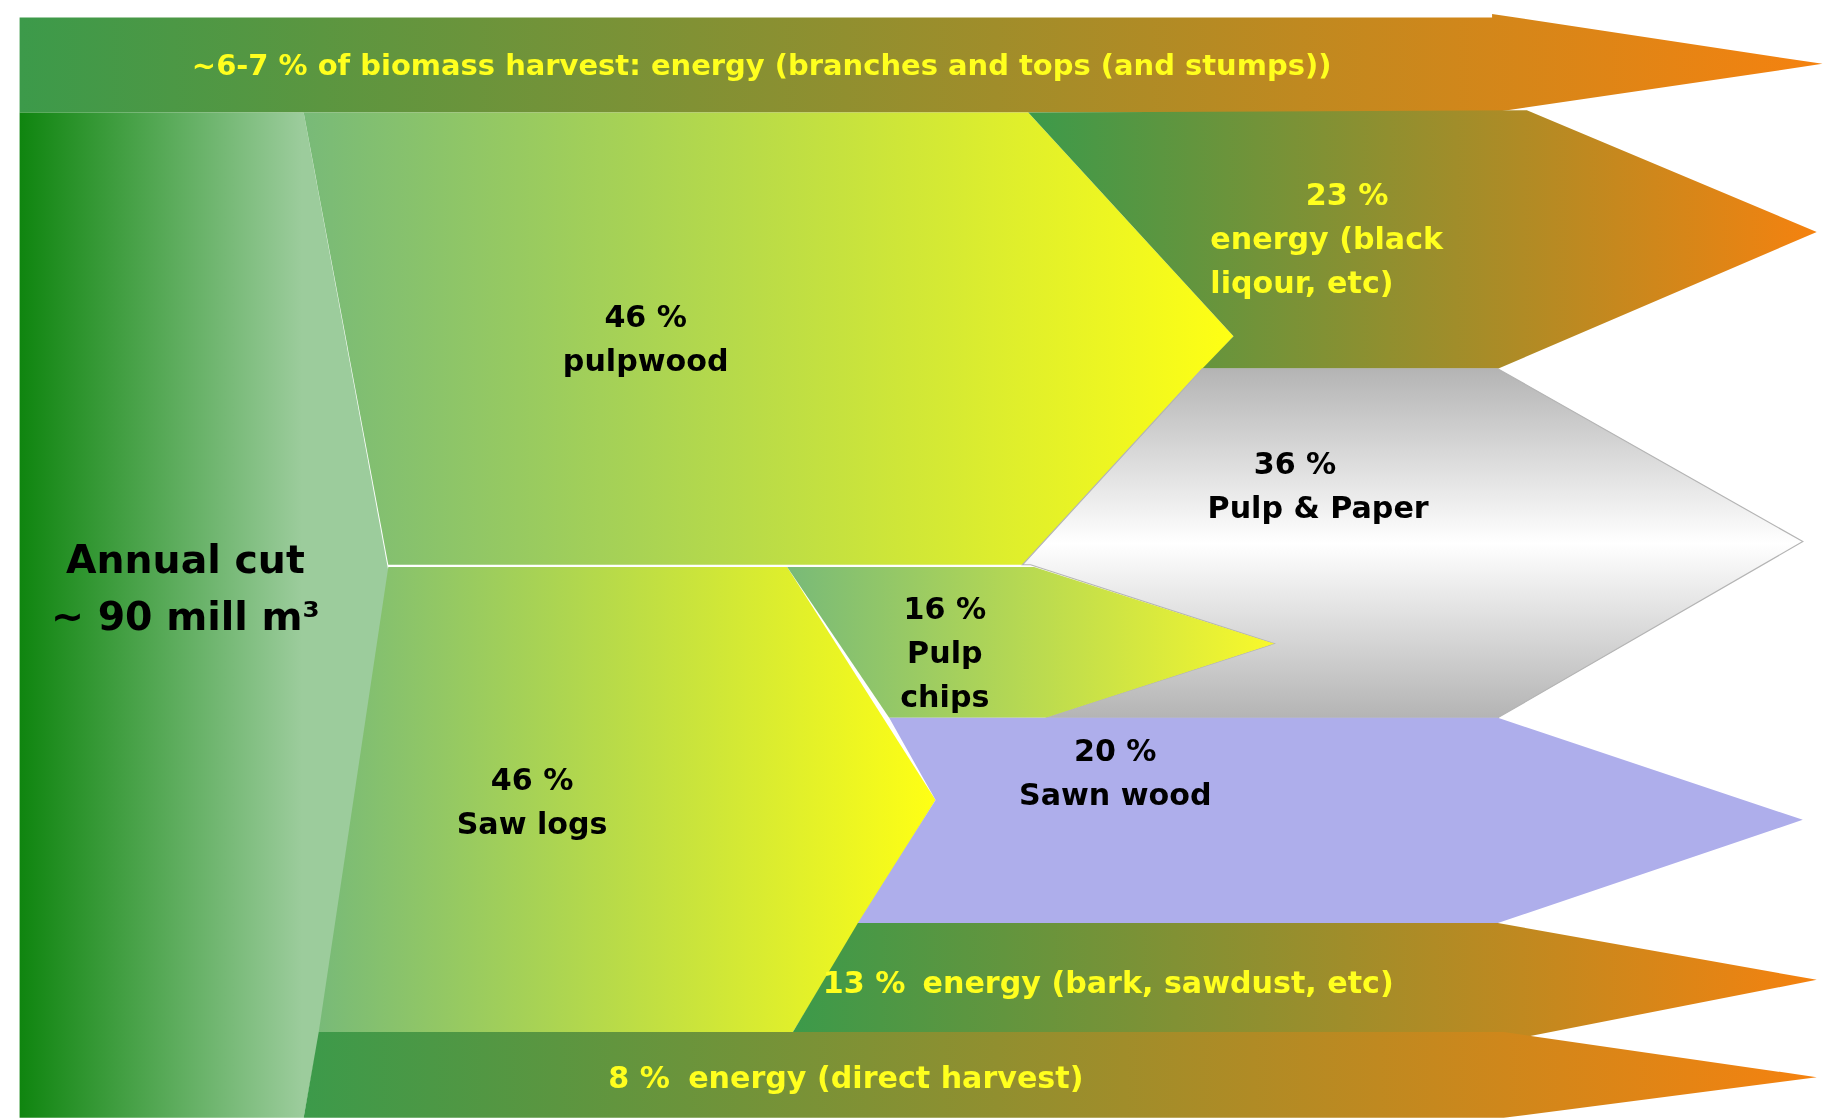  I want to click on text: ~6-7 % of biomass harvest: energy (branches and tops (and stumps)), so click(761, 65).